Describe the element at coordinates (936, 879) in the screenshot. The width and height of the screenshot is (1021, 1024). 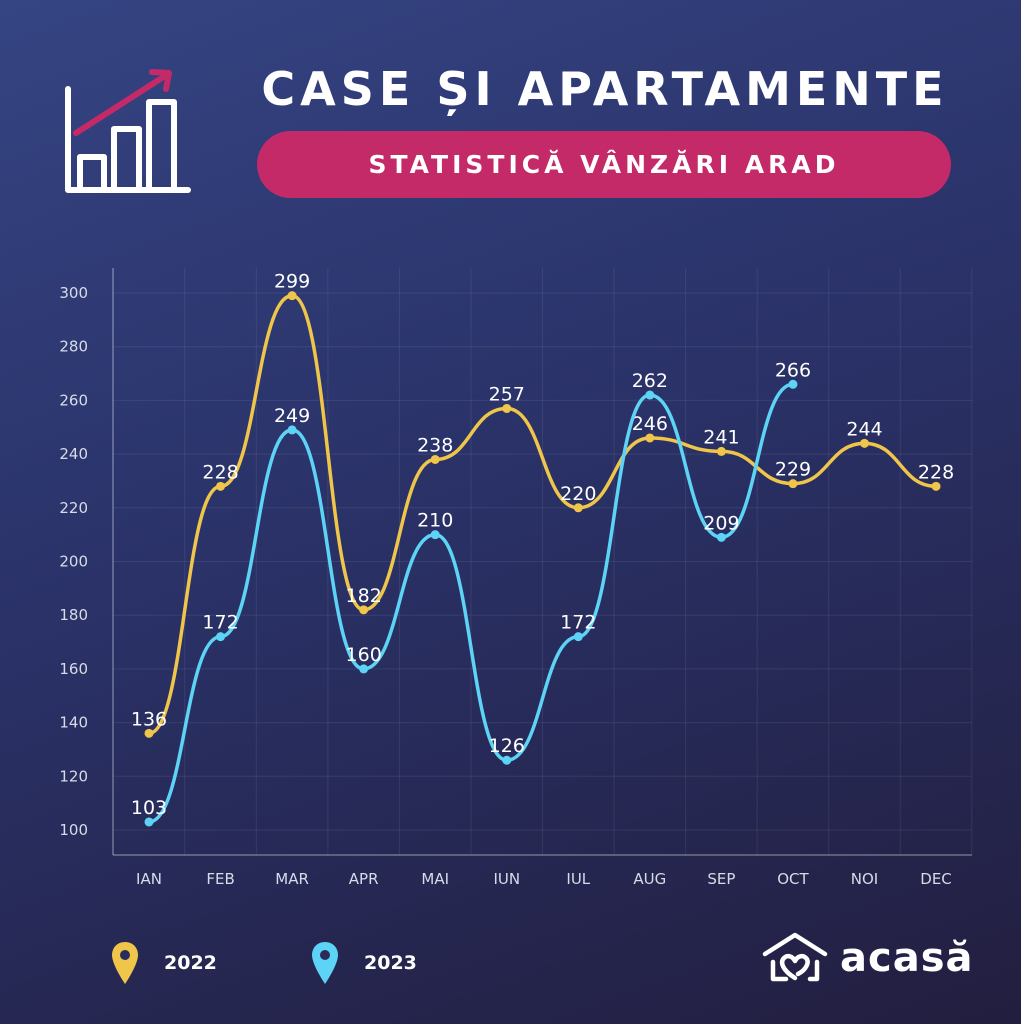
I see `x-tick-label: DEC` at that location.